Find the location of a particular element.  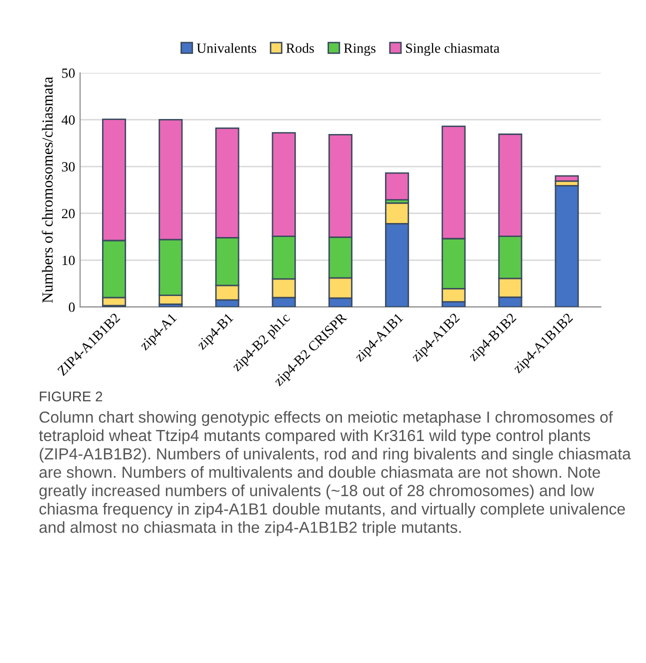

caption: FIGURE 2 is located at coordinates (71, 397).